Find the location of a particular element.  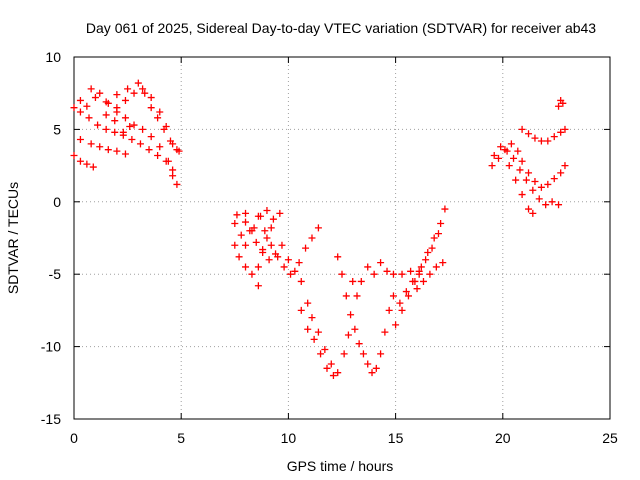

x-tick-label: 5 is located at coordinates (181, 438).